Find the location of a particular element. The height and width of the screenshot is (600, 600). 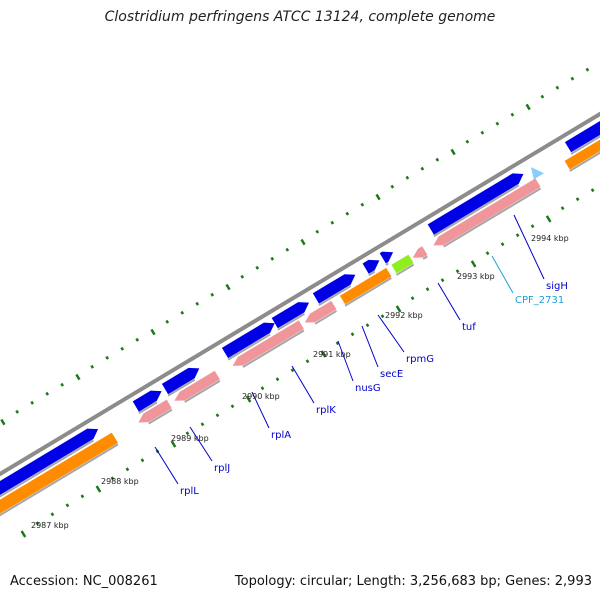

gene-label: rplA is located at coordinates (281, 435).